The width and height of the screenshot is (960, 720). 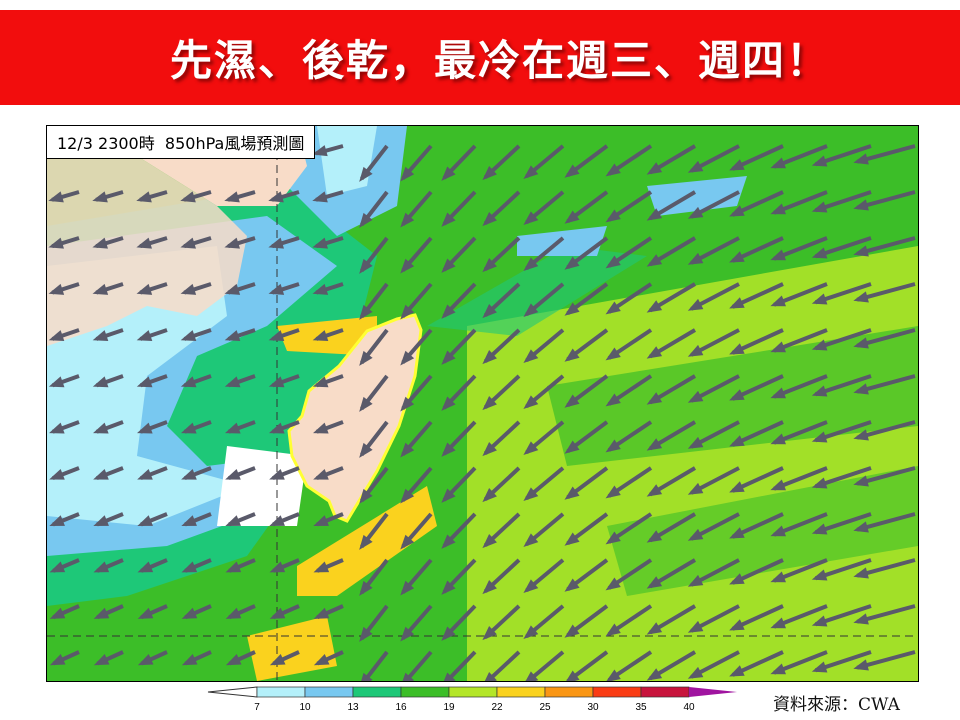 What do you see at coordinates (232, 692) in the screenshot?
I see `colorbar-under-arrow` at bounding box center [232, 692].